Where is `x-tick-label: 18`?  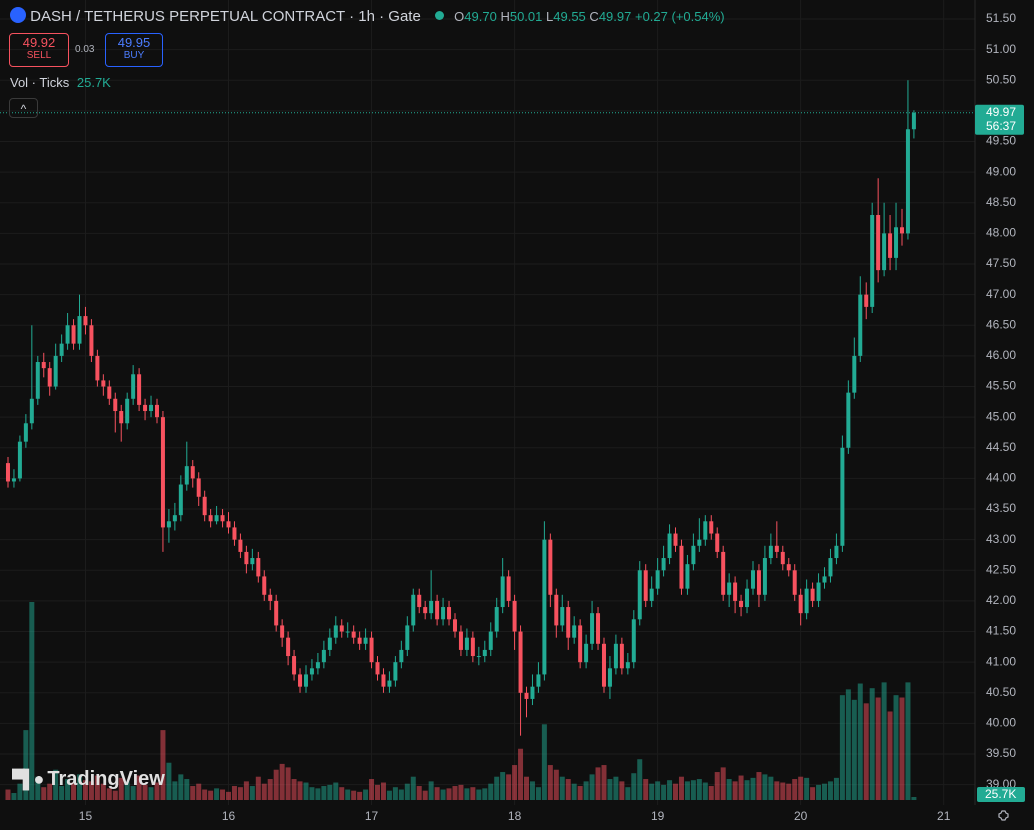 x-tick-label: 18 is located at coordinates (515, 816).